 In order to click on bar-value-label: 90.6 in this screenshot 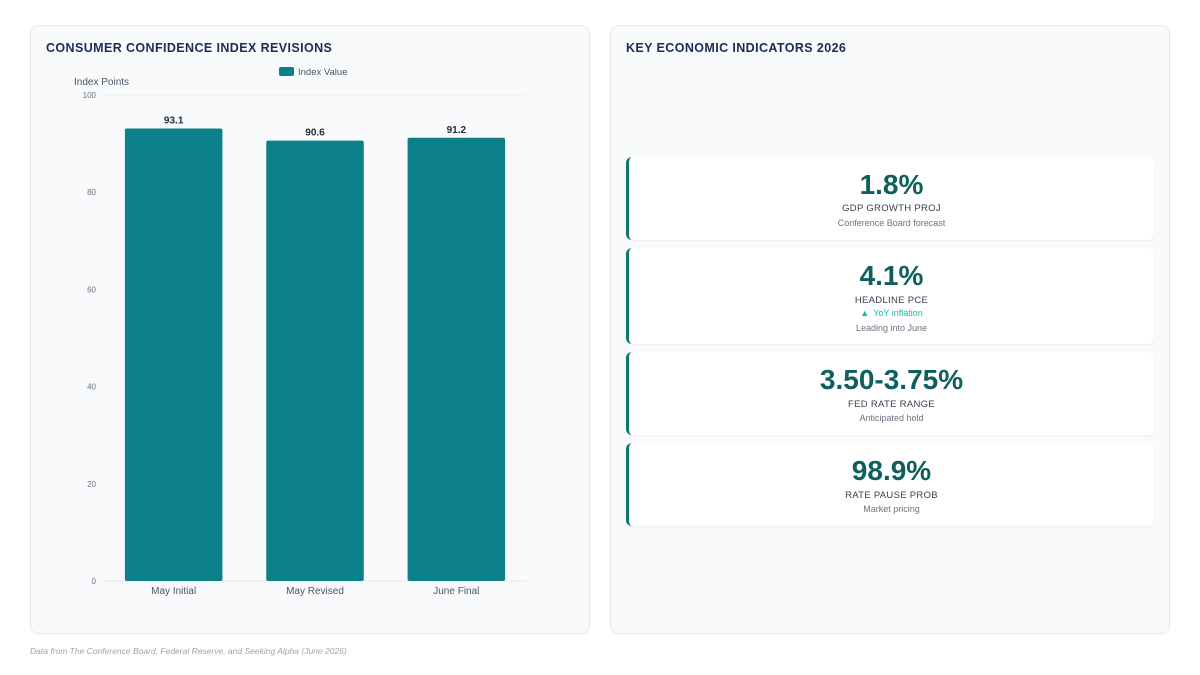, I will do `click(315, 133)`.